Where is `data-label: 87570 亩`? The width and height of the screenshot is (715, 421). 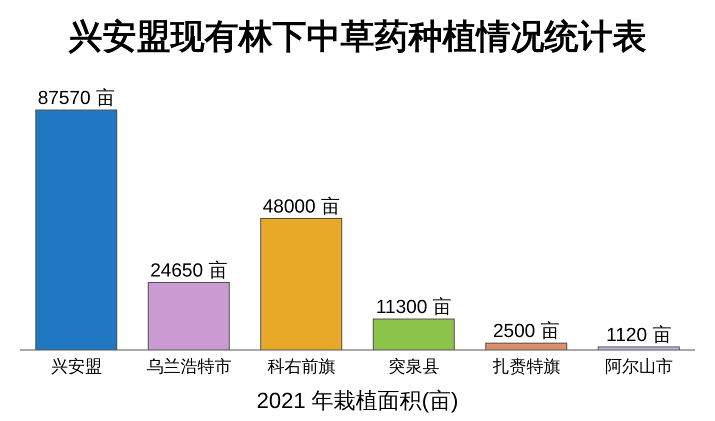
data-label: 87570 亩 is located at coordinates (76, 98).